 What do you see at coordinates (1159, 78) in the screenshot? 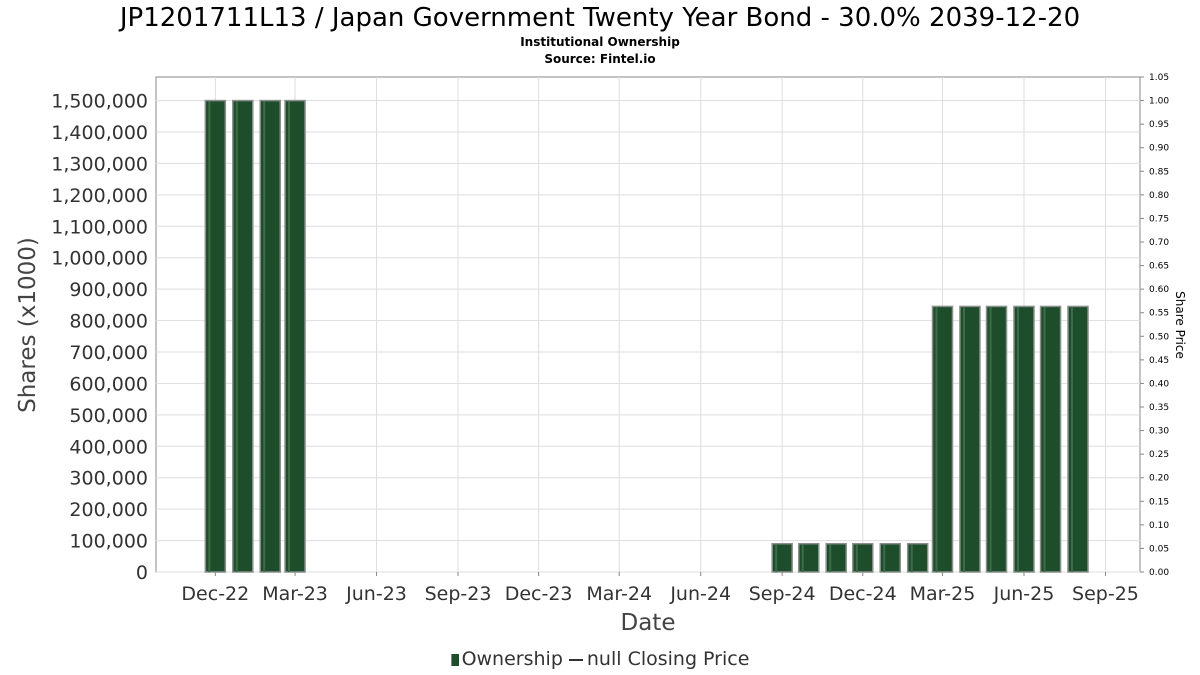
I see `y2-tick-label: 1.05` at bounding box center [1159, 78].